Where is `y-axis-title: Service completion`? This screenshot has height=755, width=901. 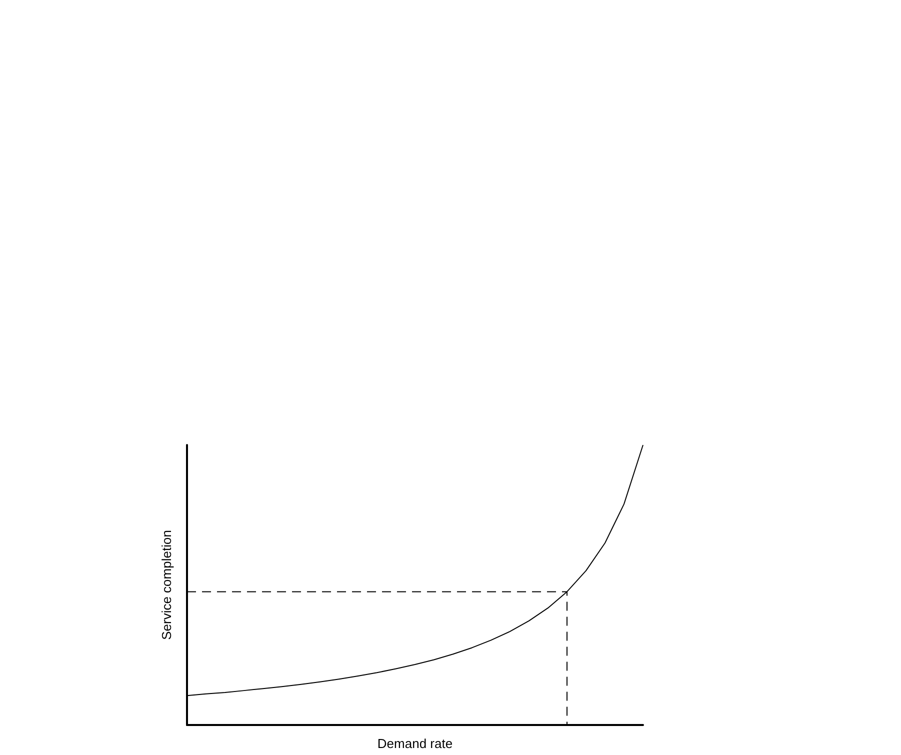 y-axis-title: Service completion is located at coordinates (166, 585).